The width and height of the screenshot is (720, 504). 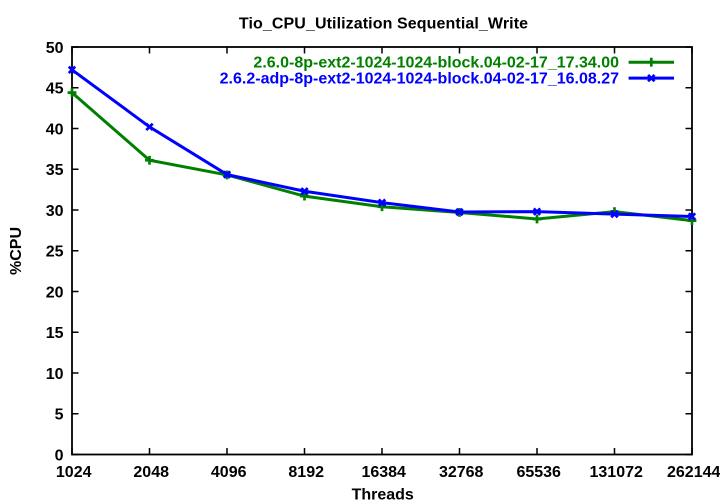 What do you see at coordinates (55, 333) in the screenshot?
I see `svg-text: 15` at bounding box center [55, 333].